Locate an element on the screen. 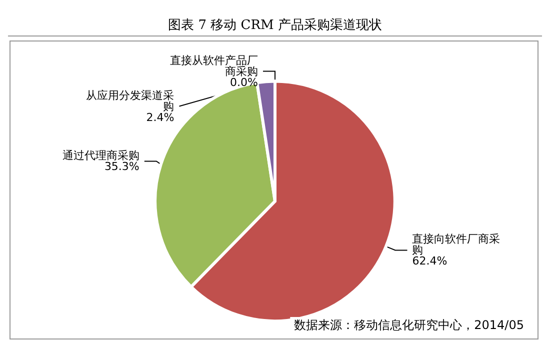  data-label: 2.4% is located at coordinates (160, 117).